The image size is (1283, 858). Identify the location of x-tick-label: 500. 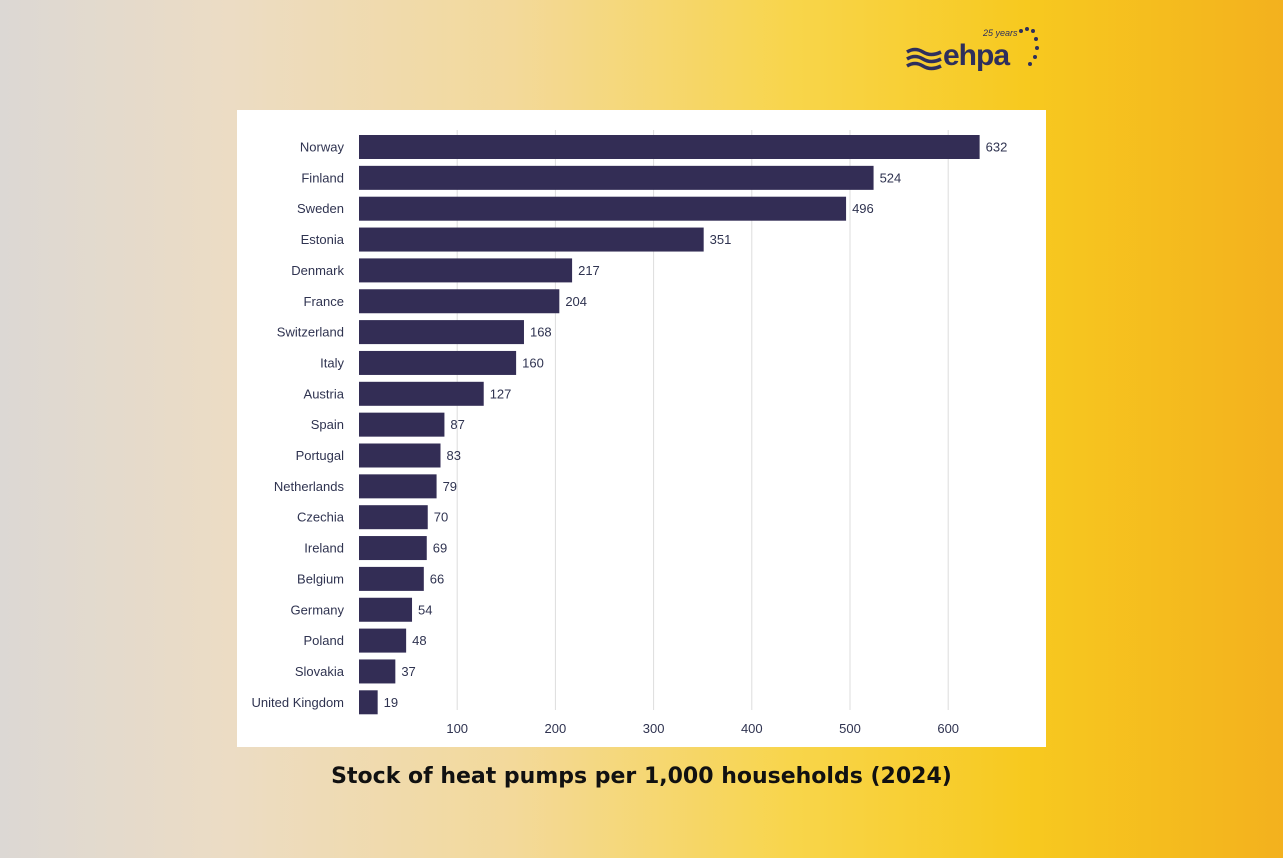
(850, 728).